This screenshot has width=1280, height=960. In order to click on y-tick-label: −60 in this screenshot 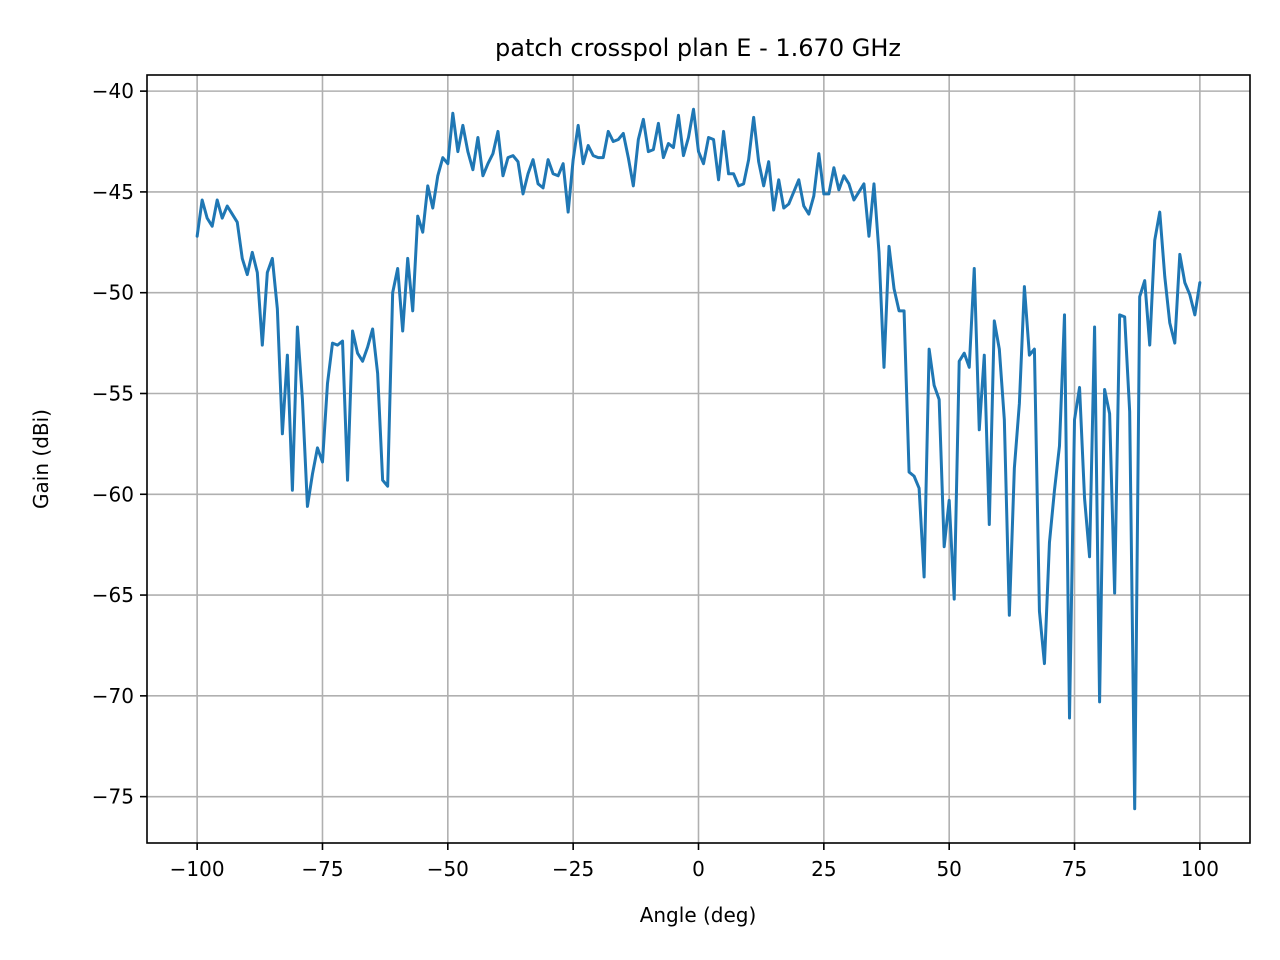, I will do `click(113, 494)`.